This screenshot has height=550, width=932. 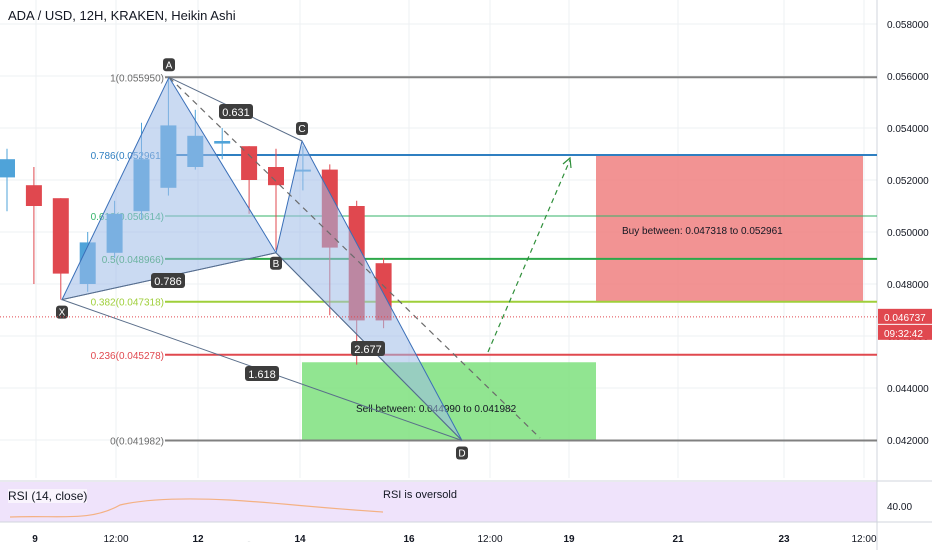 I want to click on y-tick-label: 0.050000, so click(x=908, y=233).